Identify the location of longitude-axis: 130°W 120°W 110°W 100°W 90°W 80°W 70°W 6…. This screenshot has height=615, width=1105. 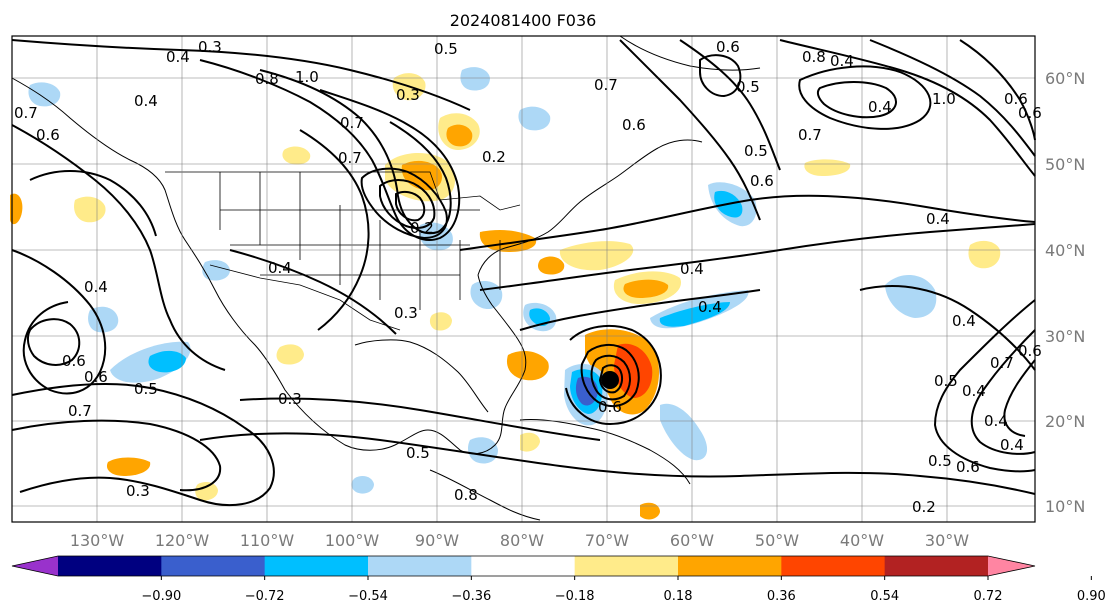
(519, 540).